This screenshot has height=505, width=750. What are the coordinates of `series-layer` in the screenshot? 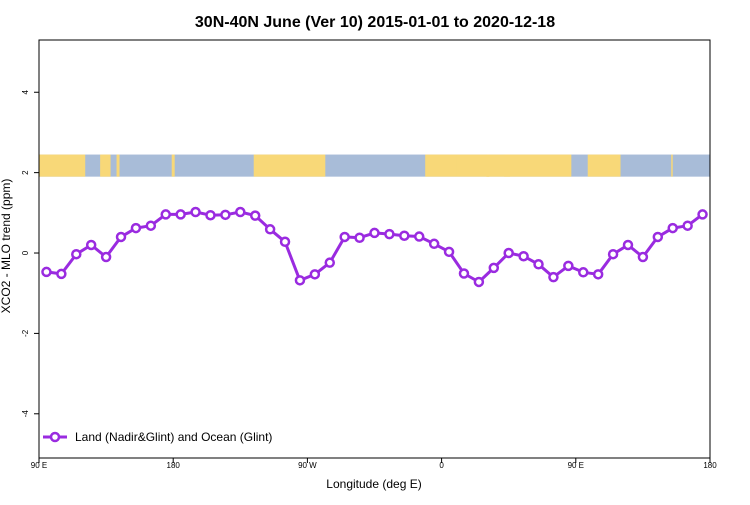 It's located at (374, 247).